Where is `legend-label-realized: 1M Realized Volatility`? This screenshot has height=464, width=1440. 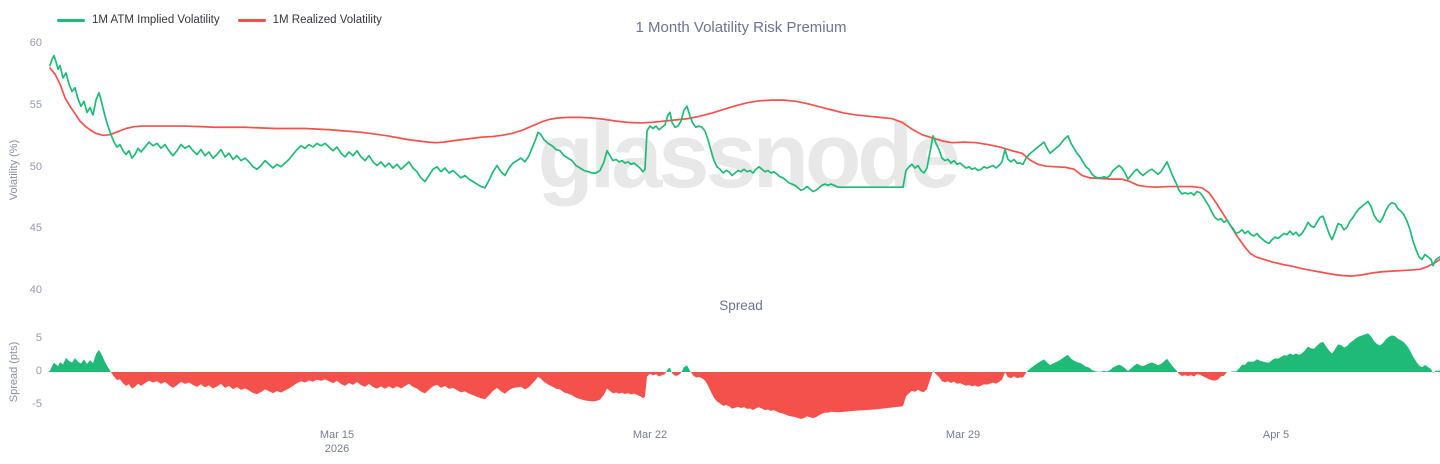 legend-label-realized: 1M Realized Volatility is located at coordinates (327, 20).